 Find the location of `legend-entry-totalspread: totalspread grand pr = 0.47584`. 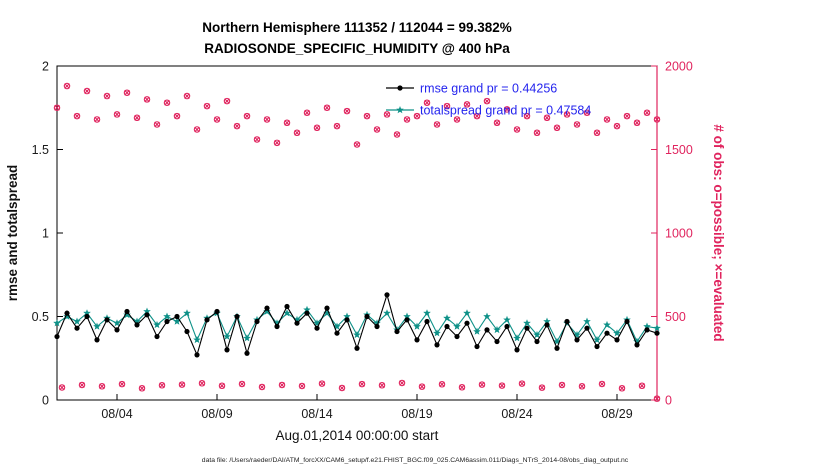

legend-entry-totalspread: totalspread grand pr = 0.47584 is located at coordinates (488, 111).